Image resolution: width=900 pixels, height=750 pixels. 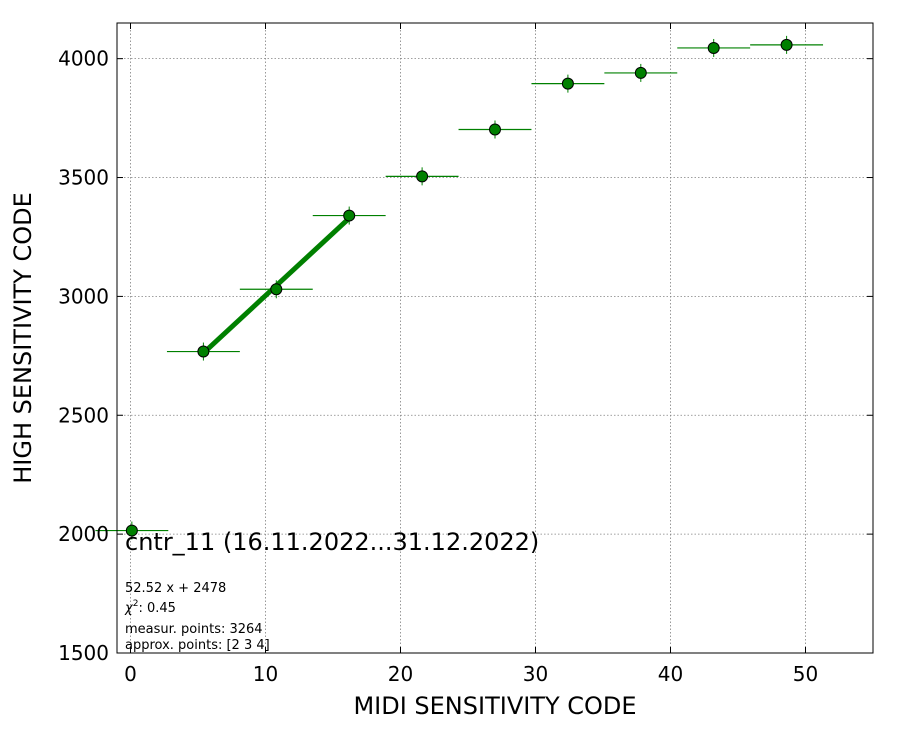 What do you see at coordinates (83, 59) in the screenshot?
I see `y-tick-label: 4000` at bounding box center [83, 59].